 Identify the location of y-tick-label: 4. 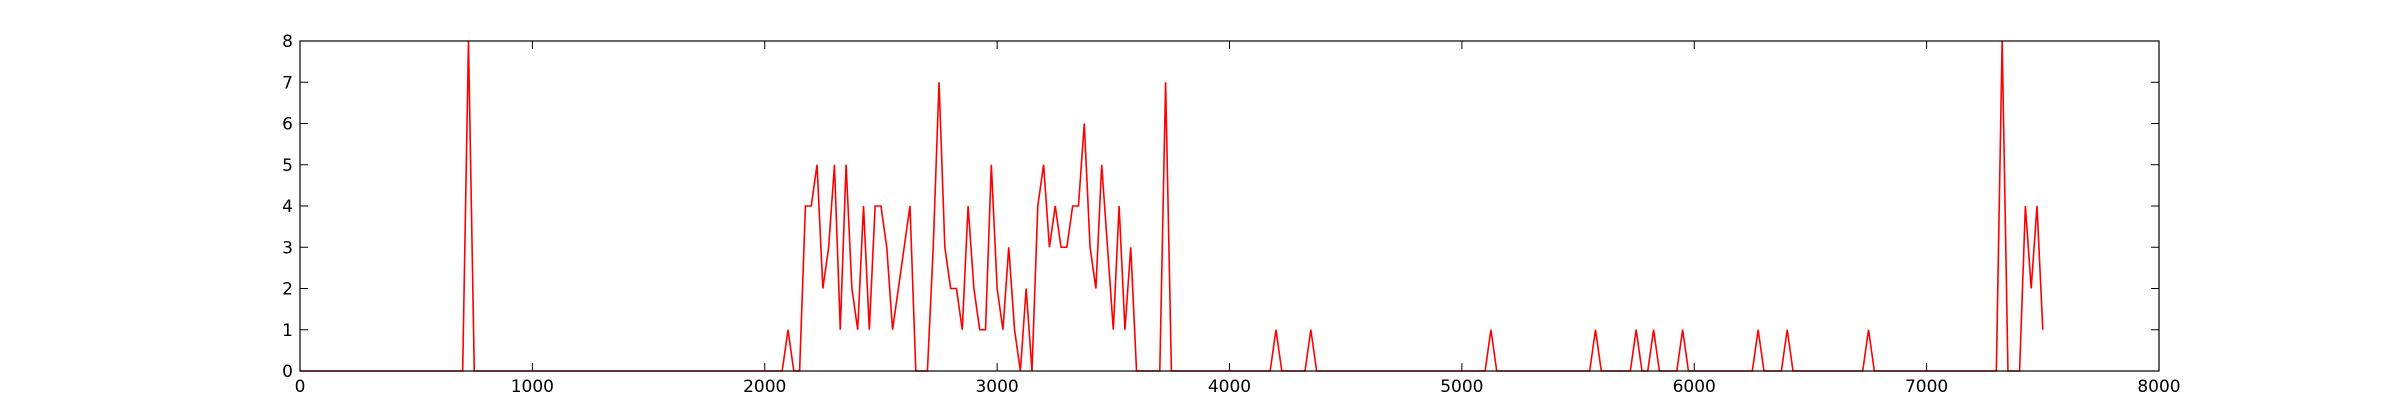
(287, 207).